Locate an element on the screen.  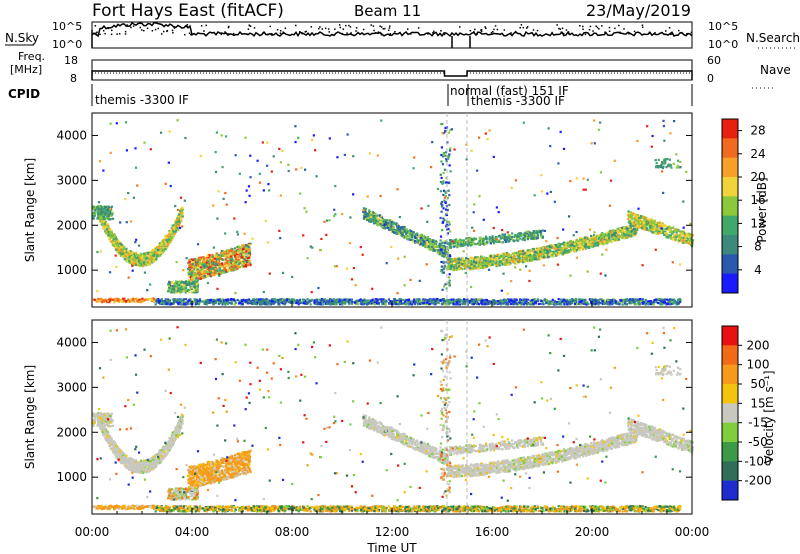
cpid-label: CPID is located at coordinates (24, 94).